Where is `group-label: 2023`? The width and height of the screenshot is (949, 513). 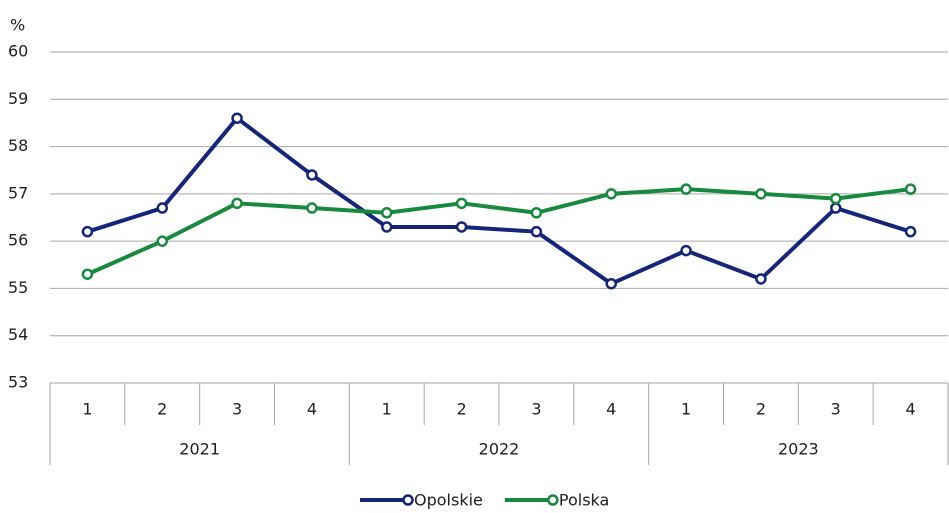
group-label: 2023 is located at coordinates (798, 449).